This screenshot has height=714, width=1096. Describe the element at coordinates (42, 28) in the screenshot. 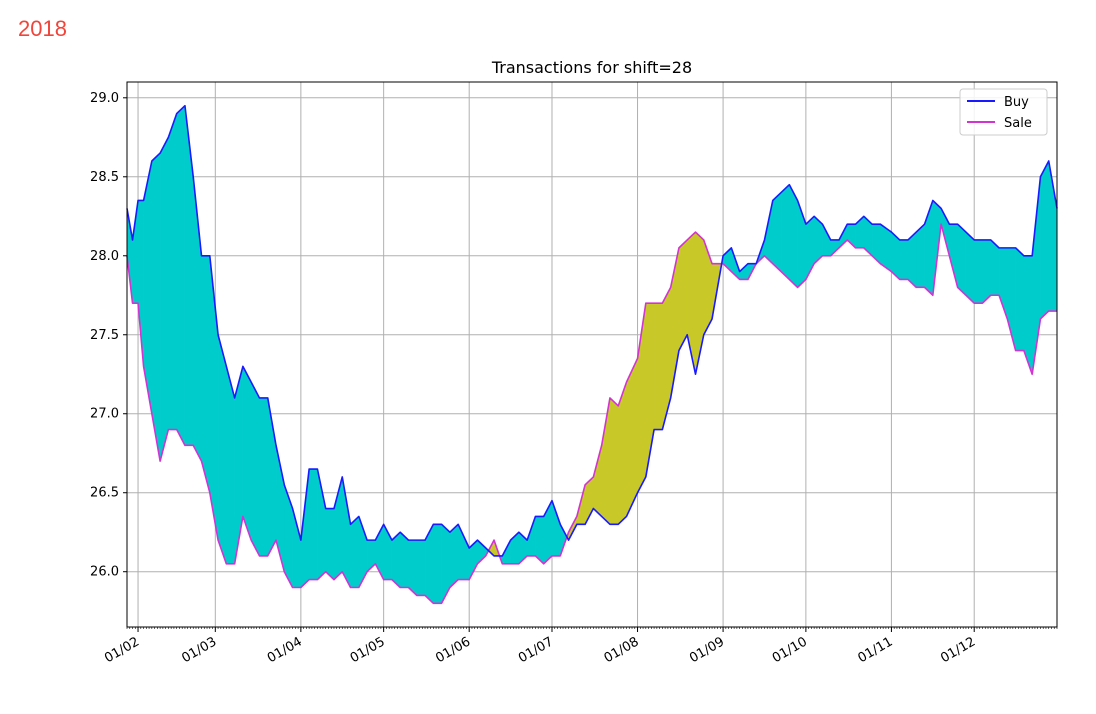

I see `year-label: 2018` at that location.